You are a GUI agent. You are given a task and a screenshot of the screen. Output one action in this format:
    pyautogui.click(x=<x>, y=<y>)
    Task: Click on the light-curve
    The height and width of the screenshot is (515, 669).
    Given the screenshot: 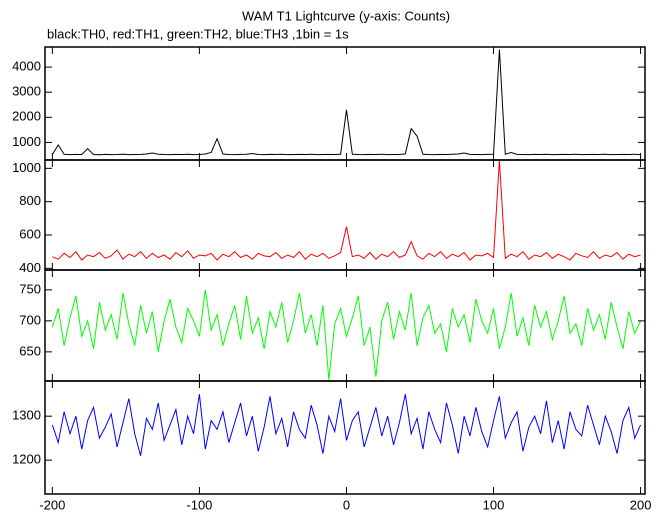 What is the action you would take?
    pyautogui.click(x=346, y=425)
    